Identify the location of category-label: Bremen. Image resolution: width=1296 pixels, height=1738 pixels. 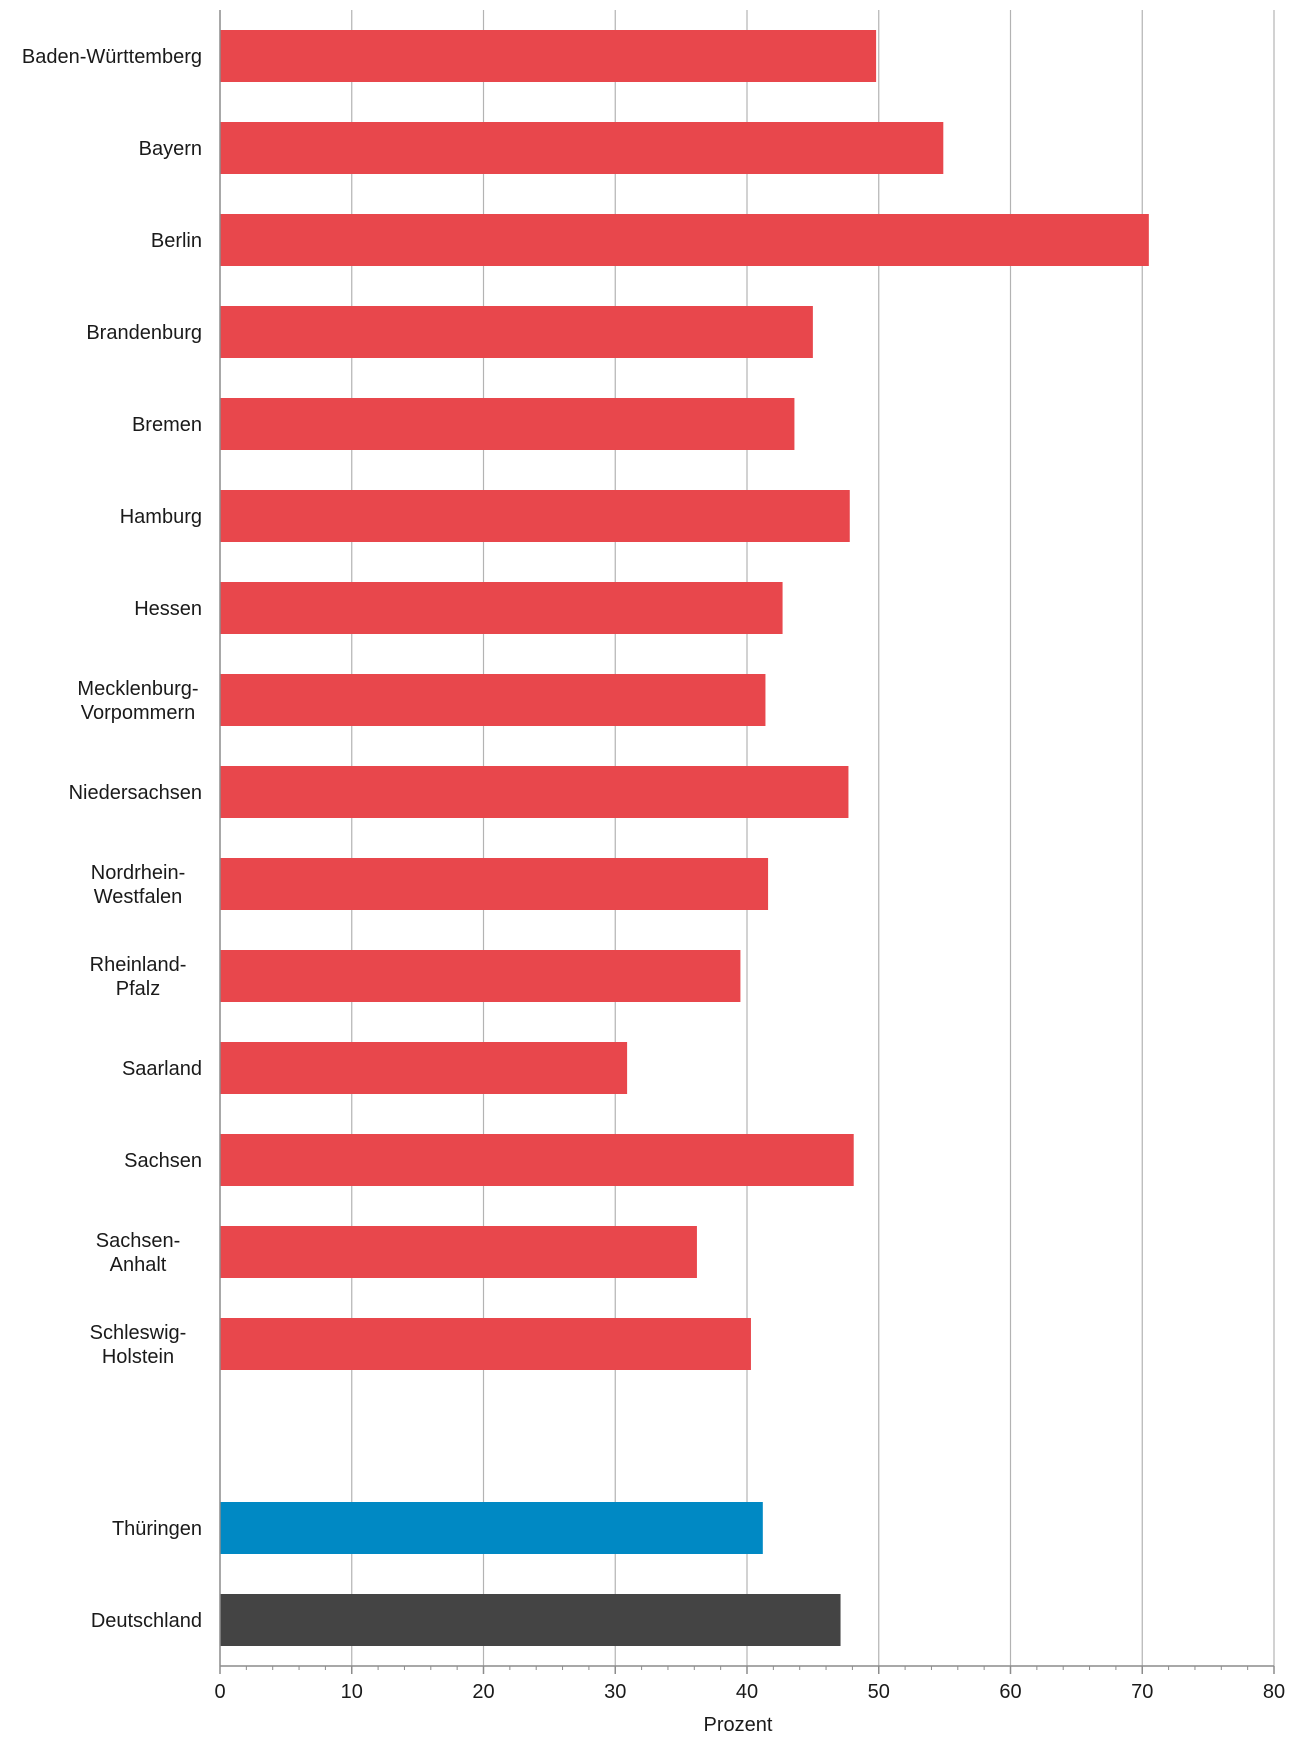
(167, 425).